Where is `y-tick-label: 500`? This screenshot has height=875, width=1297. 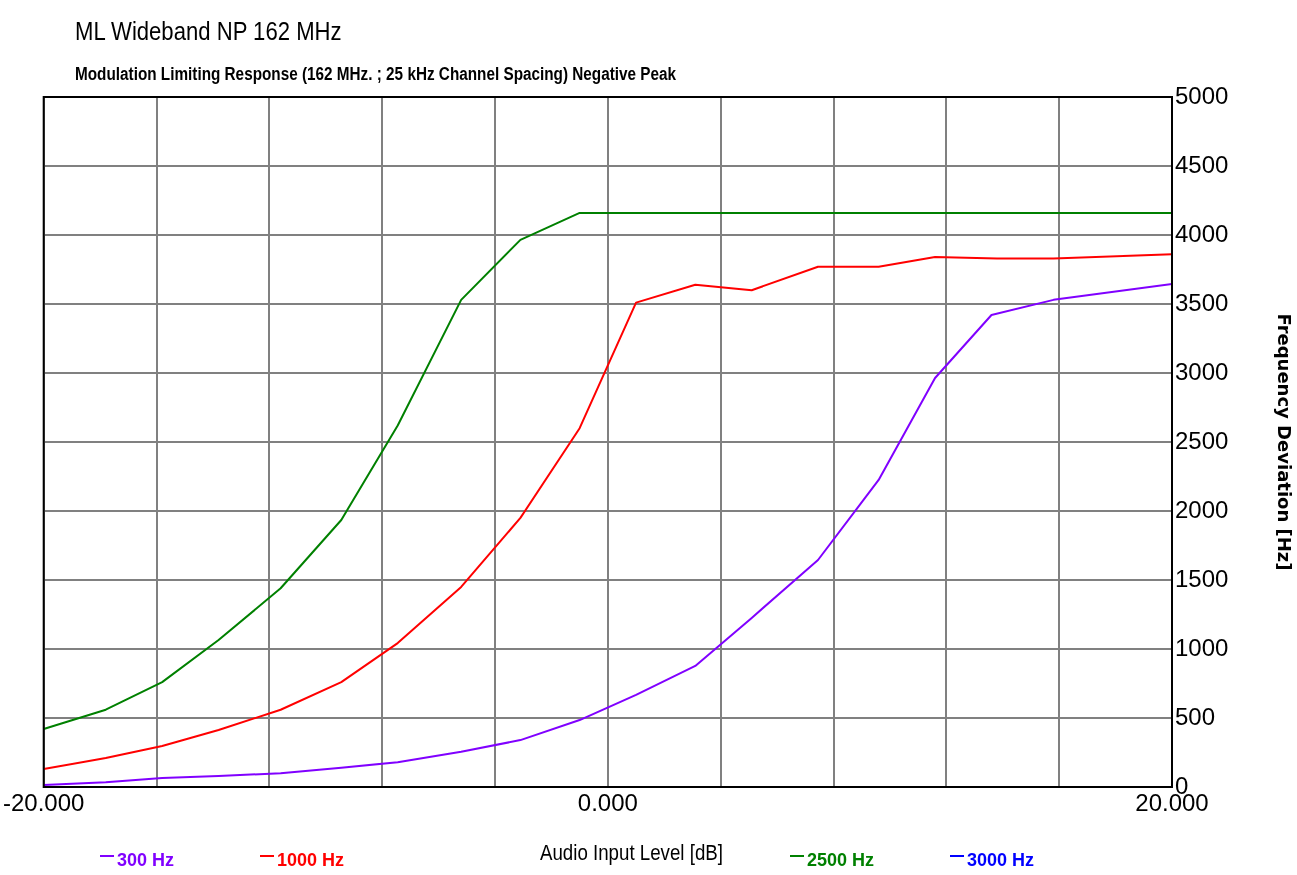
y-tick-label: 500 is located at coordinates (1195, 716).